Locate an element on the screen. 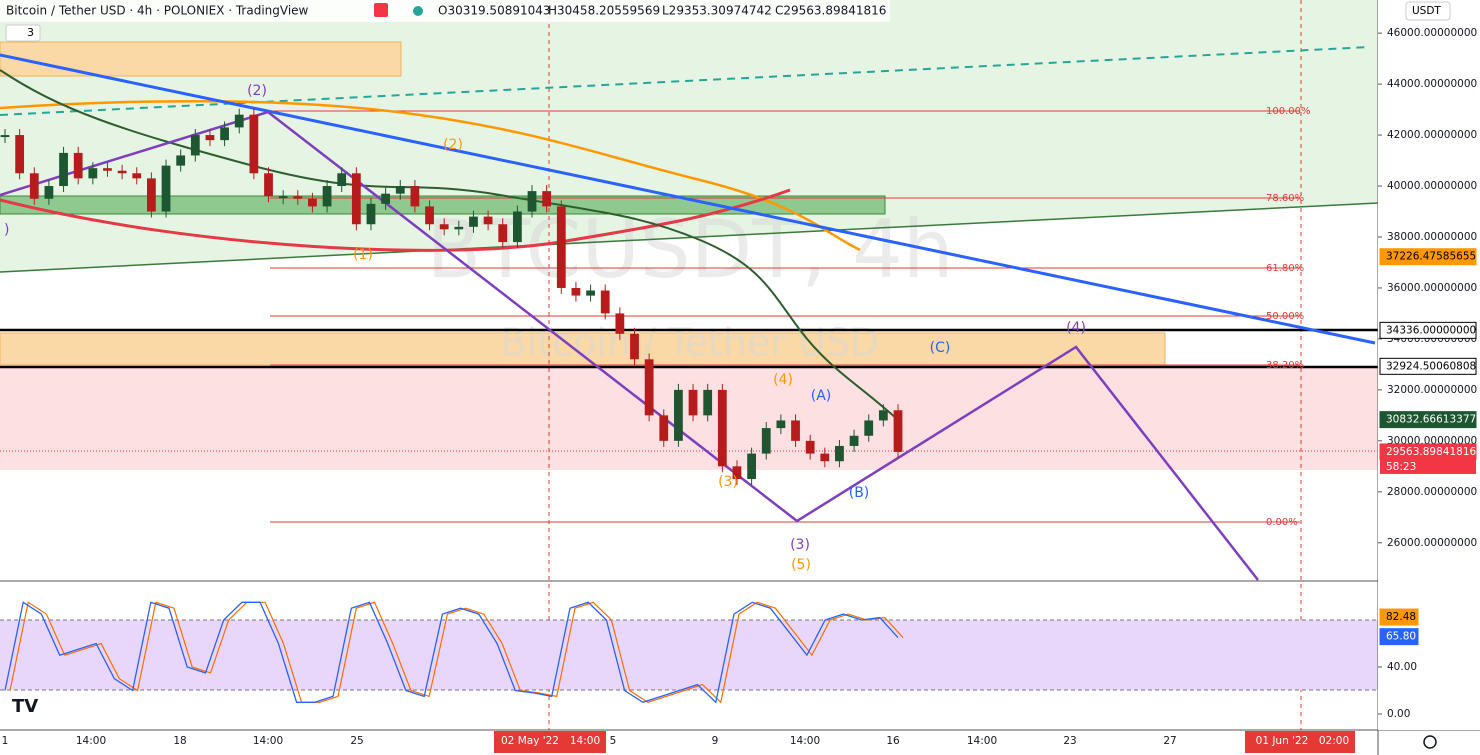 The image size is (1480, 755). ma-orange is located at coordinates (430, 175).